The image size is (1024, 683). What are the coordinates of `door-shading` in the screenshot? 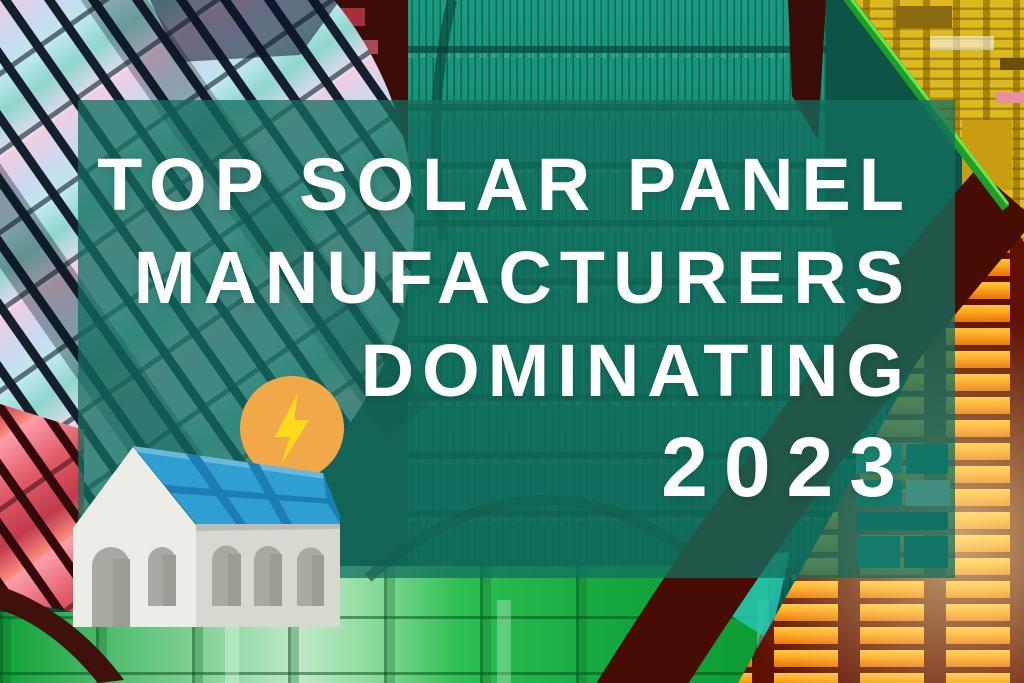 It's located at (218, 590).